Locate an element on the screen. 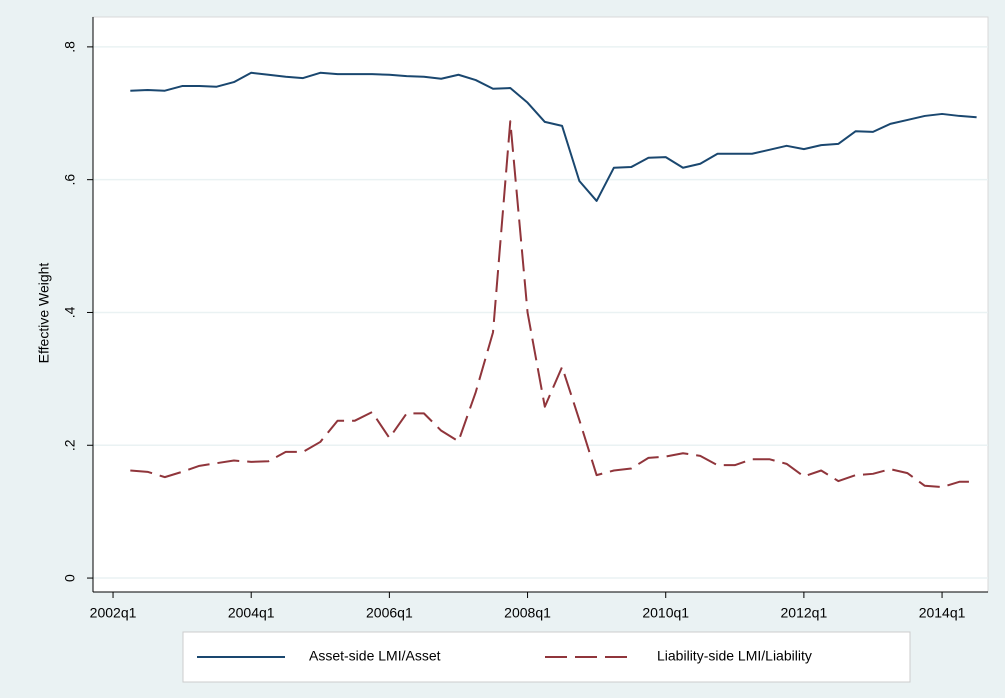 The width and height of the screenshot is (1005, 698). x-tick-label: 2008q1 is located at coordinates (527, 613).